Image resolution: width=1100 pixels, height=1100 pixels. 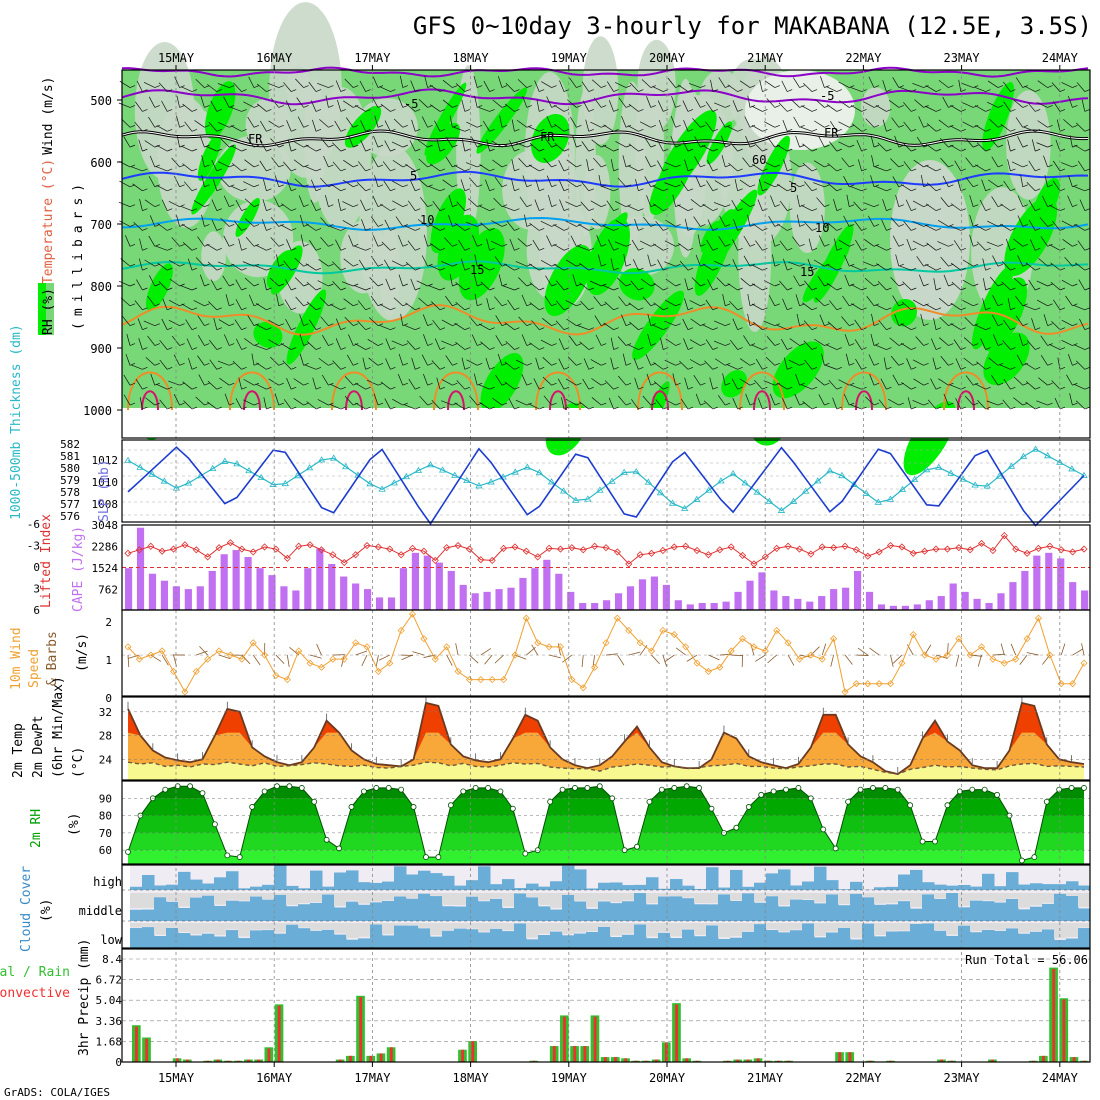 I want to click on cape-ylabel-group: CAPE (J/kg), so click(x=78, y=569).